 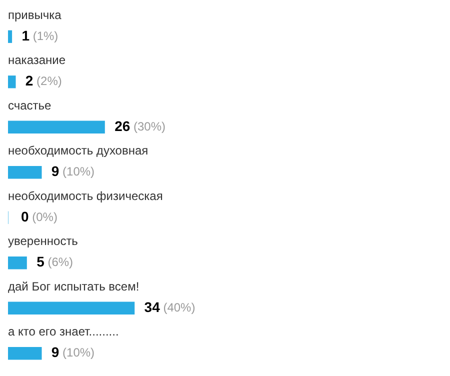 What do you see at coordinates (30, 105) in the screenshot?
I see `y-tick-label: счастье` at bounding box center [30, 105].